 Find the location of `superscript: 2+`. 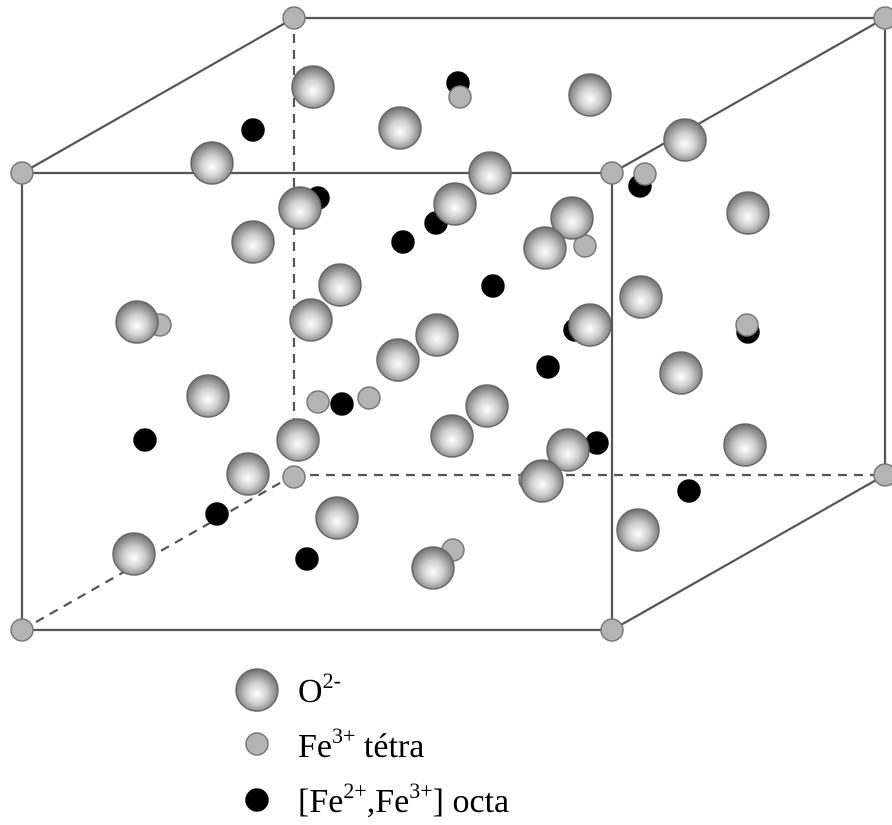

superscript: 2+ is located at coordinates (354, 790).